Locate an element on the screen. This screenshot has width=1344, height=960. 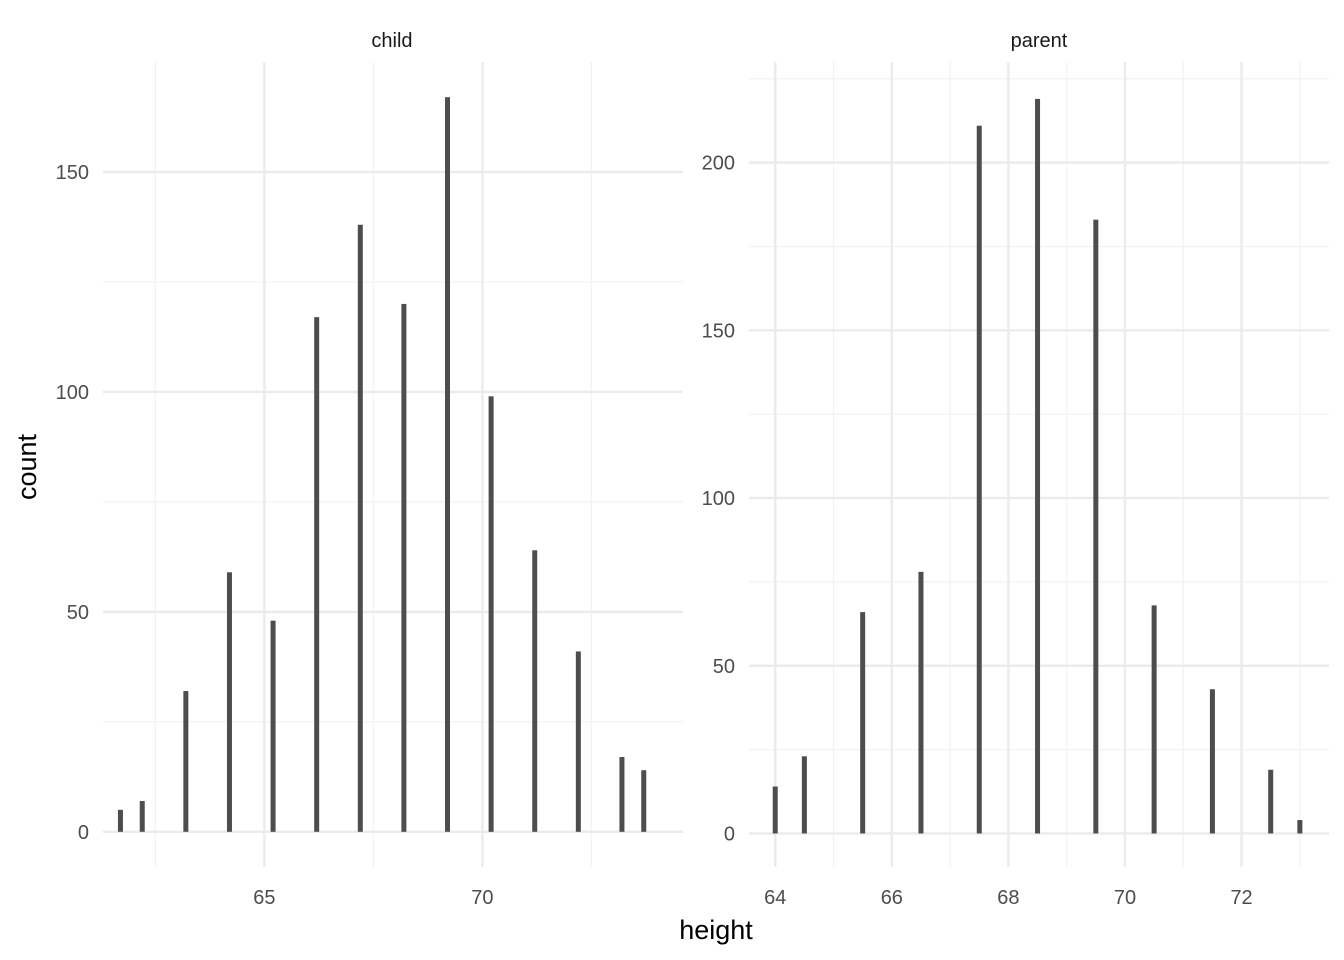
parent-y-tick-label: 100 is located at coordinates (718, 499).